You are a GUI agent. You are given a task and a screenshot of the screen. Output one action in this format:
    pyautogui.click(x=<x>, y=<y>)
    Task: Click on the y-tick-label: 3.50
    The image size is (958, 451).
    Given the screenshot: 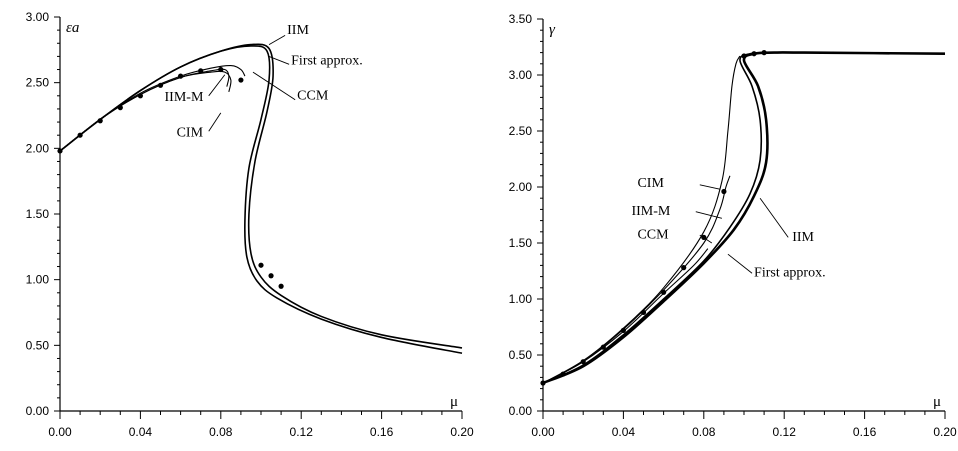 What is the action you would take?
    pyautogui.click(x=521, y=19)
    